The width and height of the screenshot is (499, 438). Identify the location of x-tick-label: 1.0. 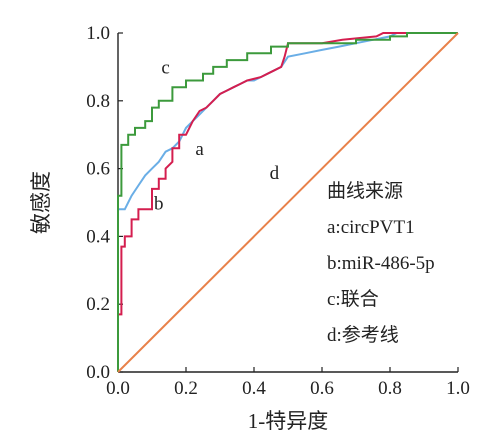
(458, 388).